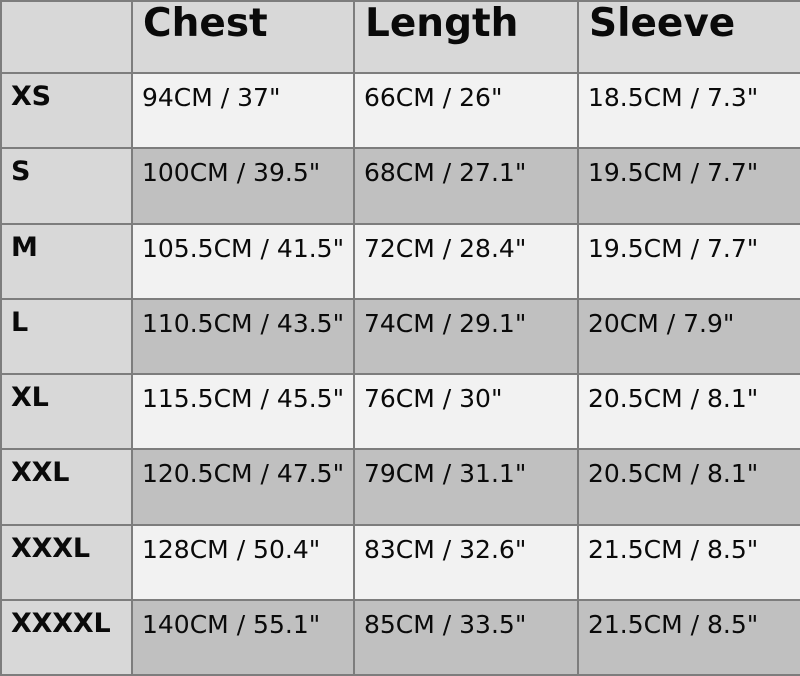 This screenshot has height=676, width=800. Describe the element at coordinates (243, 562) in the screenshot. I see `chest-value: 128CM / 50.4"` at that location.